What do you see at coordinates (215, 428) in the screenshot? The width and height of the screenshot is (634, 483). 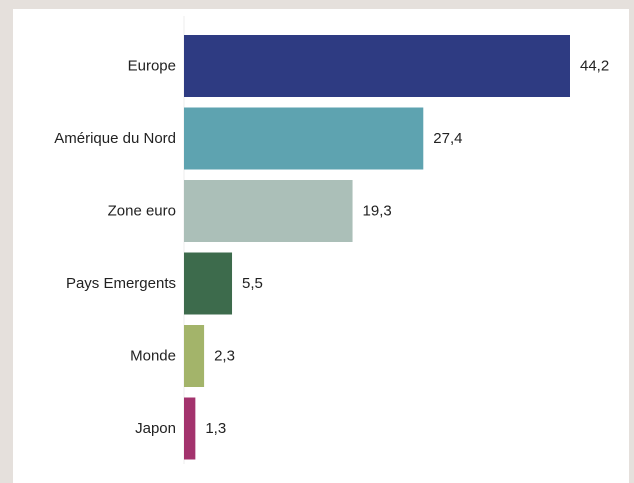 I see `value-label: 1,3` at bounding box center [215, 428].